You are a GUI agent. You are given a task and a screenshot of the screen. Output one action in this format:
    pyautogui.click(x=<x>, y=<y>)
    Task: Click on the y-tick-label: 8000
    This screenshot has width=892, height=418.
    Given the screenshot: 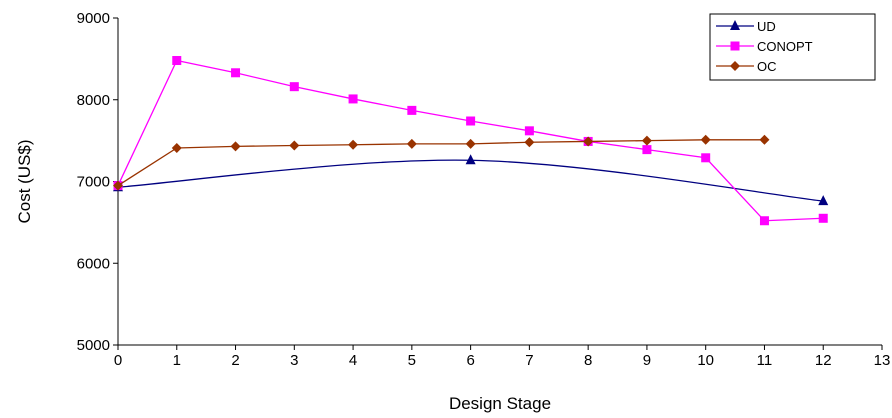 What is the action you would take?
    pyautogui.click(x=93, y=100)
    